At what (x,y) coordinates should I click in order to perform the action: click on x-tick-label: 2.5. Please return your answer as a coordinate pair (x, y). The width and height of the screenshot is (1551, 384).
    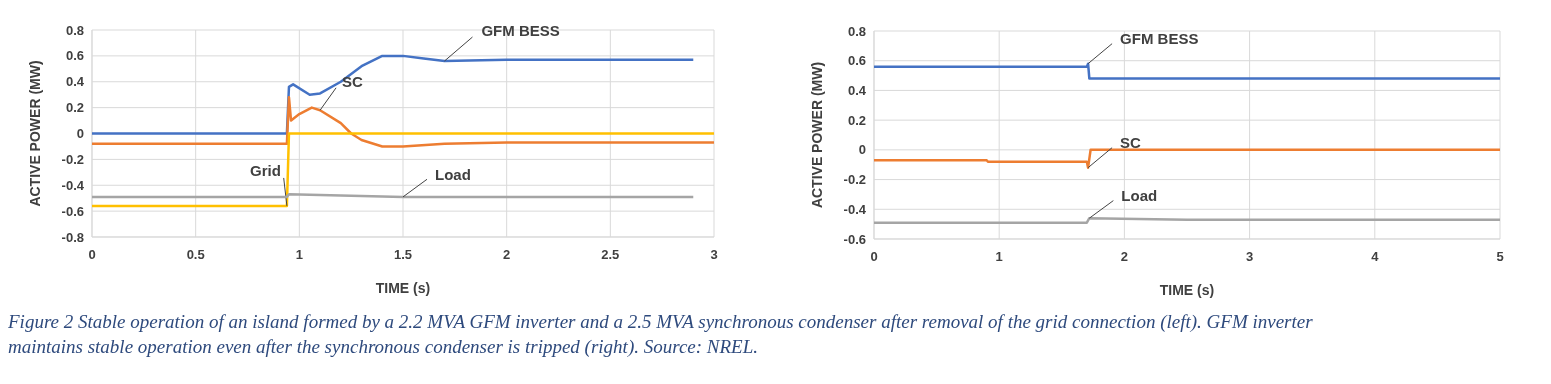
    Looking at the image, I should click on (610, 254).